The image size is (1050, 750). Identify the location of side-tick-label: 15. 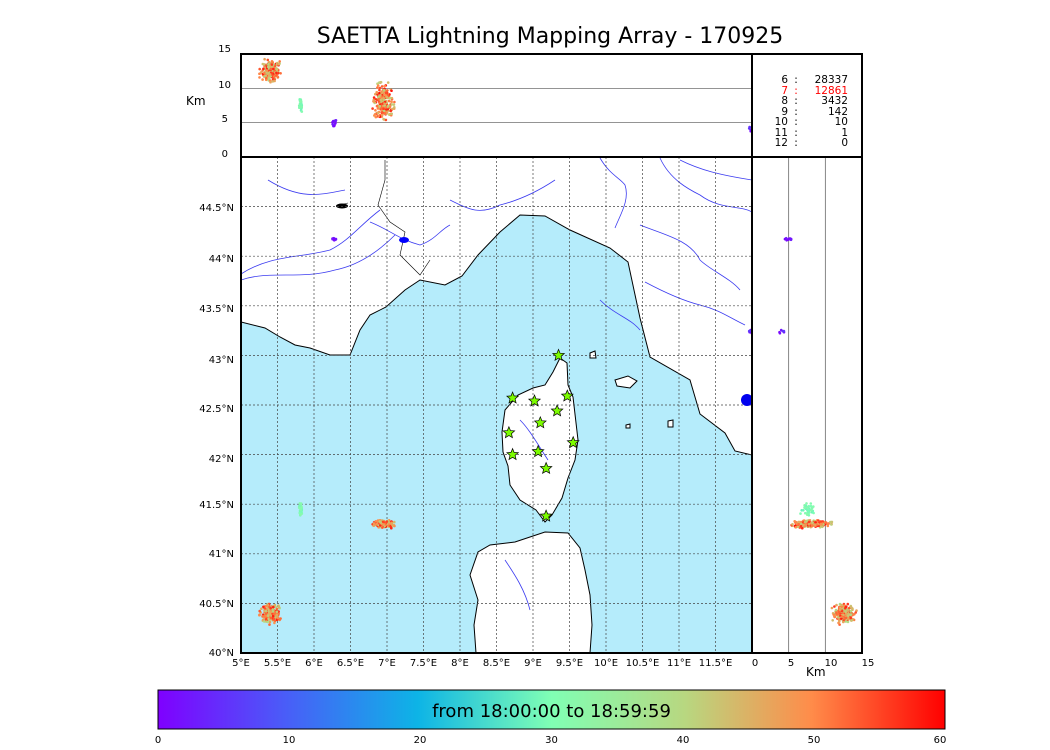
(868, 663).